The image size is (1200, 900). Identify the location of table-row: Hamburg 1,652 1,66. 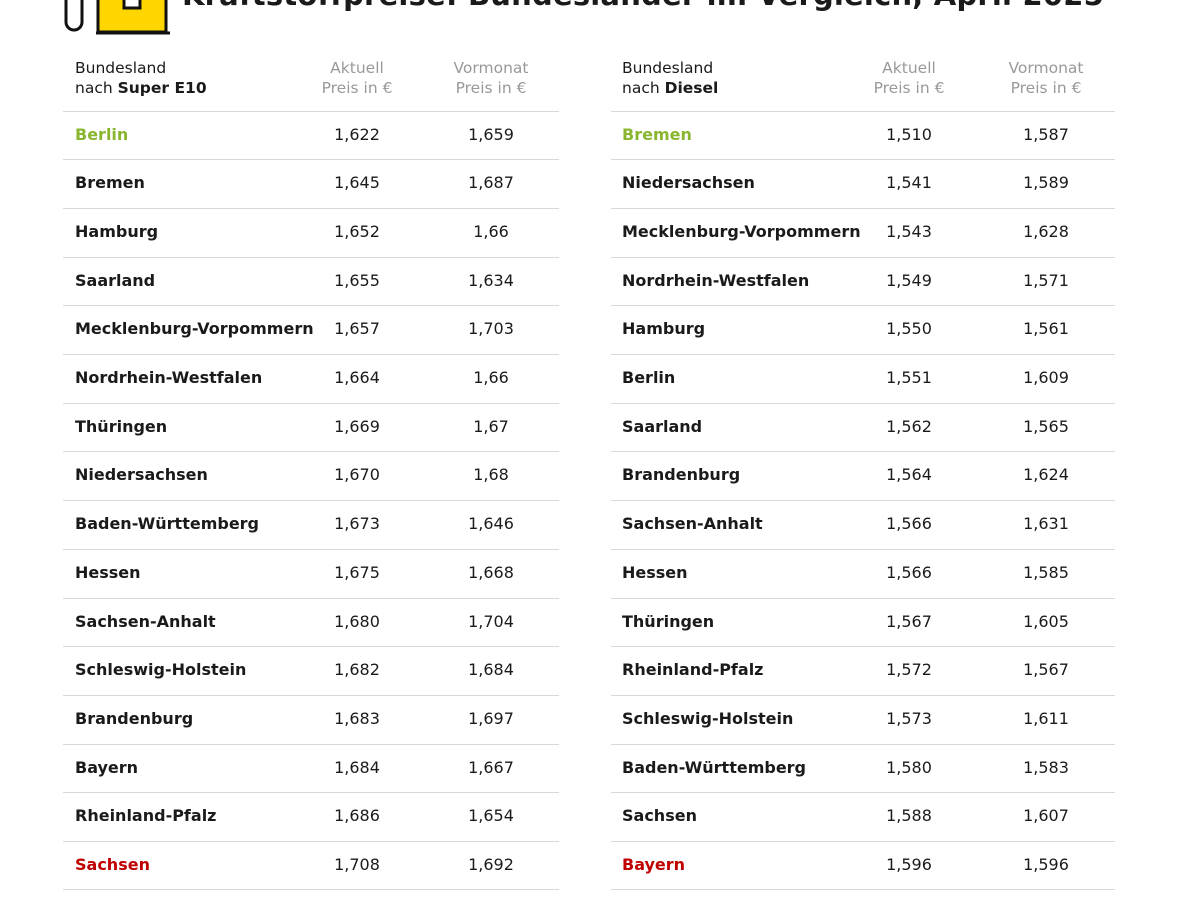
(311, 232).